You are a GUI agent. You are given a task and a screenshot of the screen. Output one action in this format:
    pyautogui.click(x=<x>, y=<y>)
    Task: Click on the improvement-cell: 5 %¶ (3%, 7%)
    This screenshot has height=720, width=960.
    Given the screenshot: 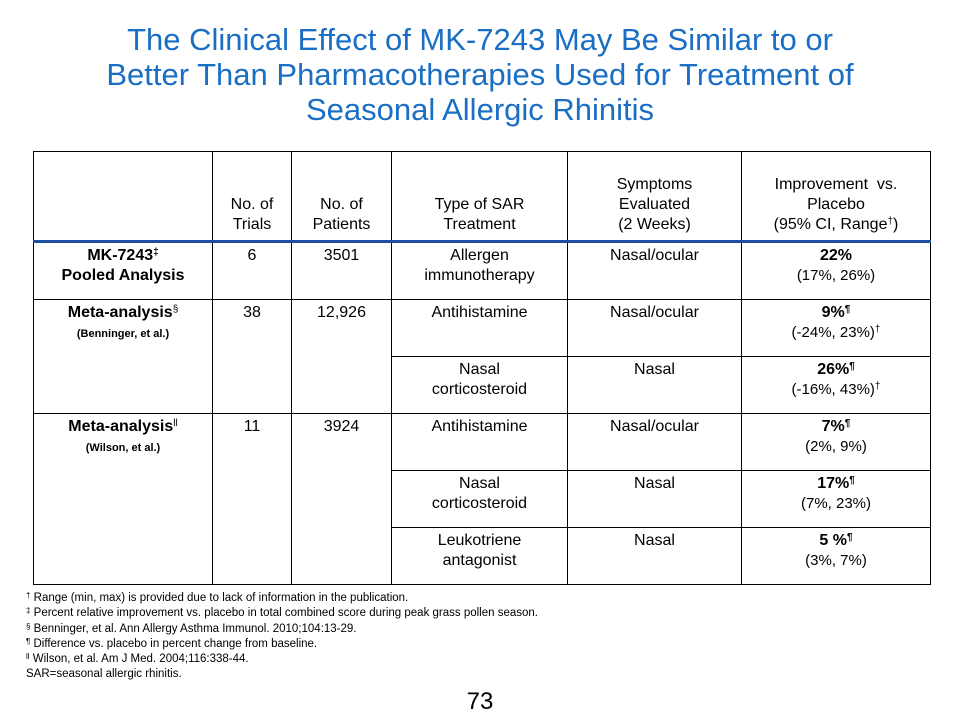 What is the action you would take?
    pyautogui.click(x=836, y=556)
    